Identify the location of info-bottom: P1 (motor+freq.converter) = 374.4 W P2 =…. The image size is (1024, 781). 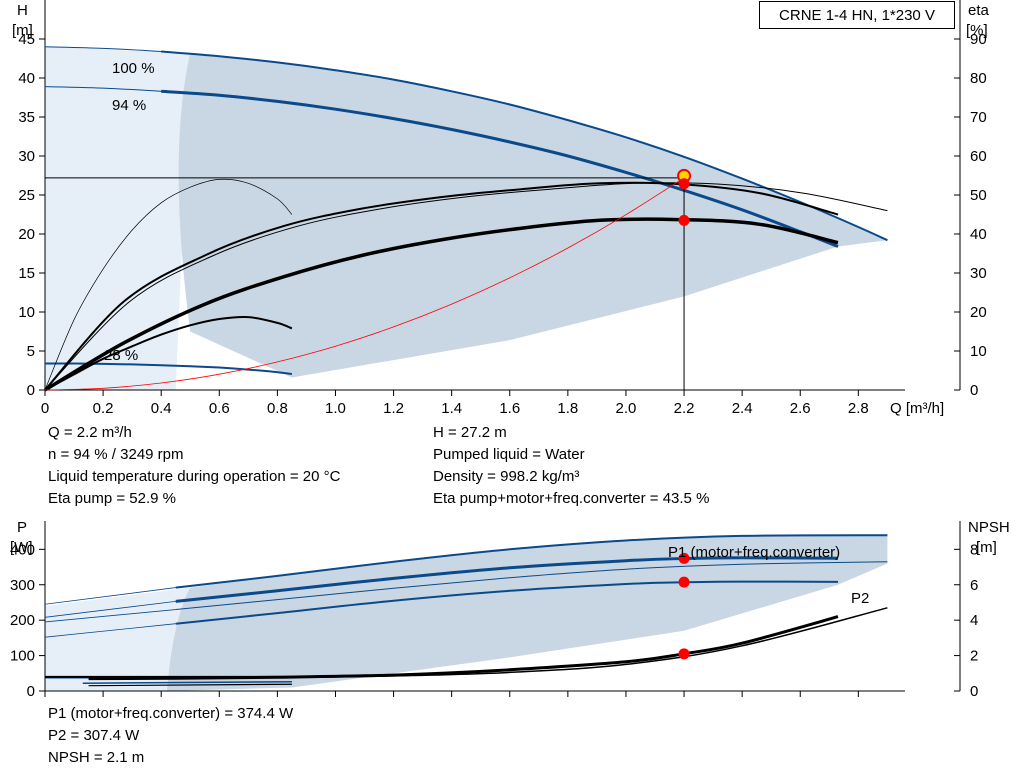
(170, 736).